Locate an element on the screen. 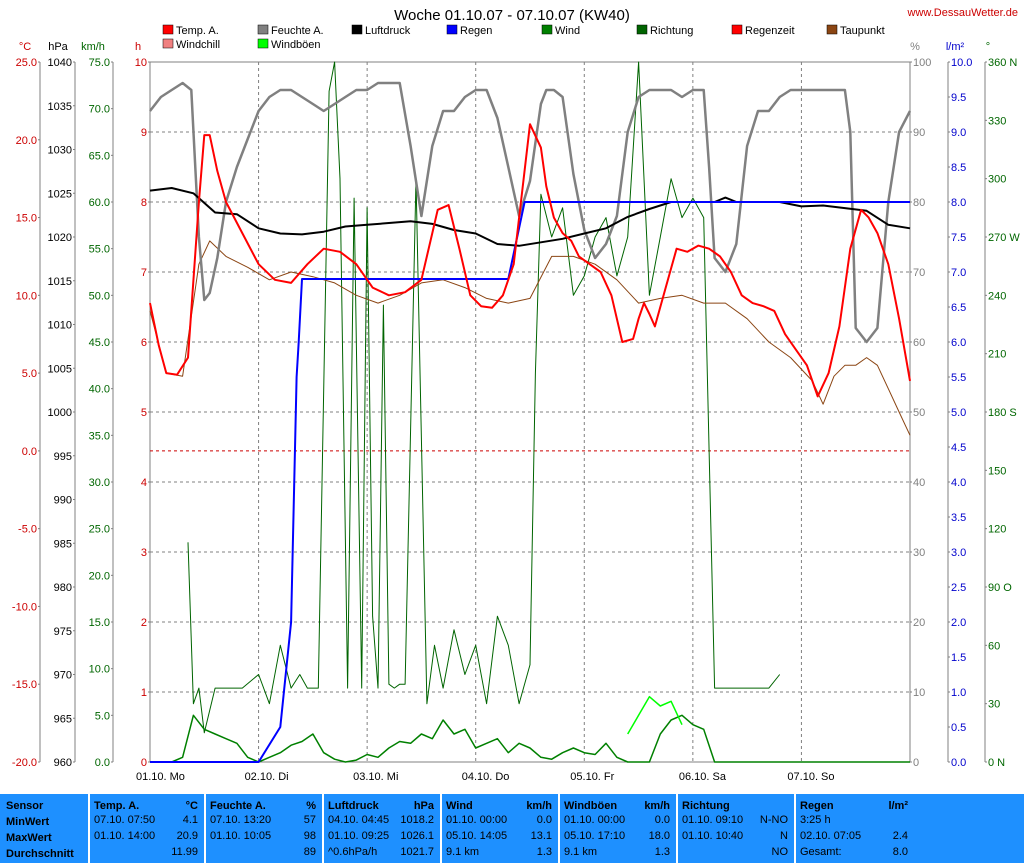  hours-tick-label: 2 is located at coordinates (144, 623).